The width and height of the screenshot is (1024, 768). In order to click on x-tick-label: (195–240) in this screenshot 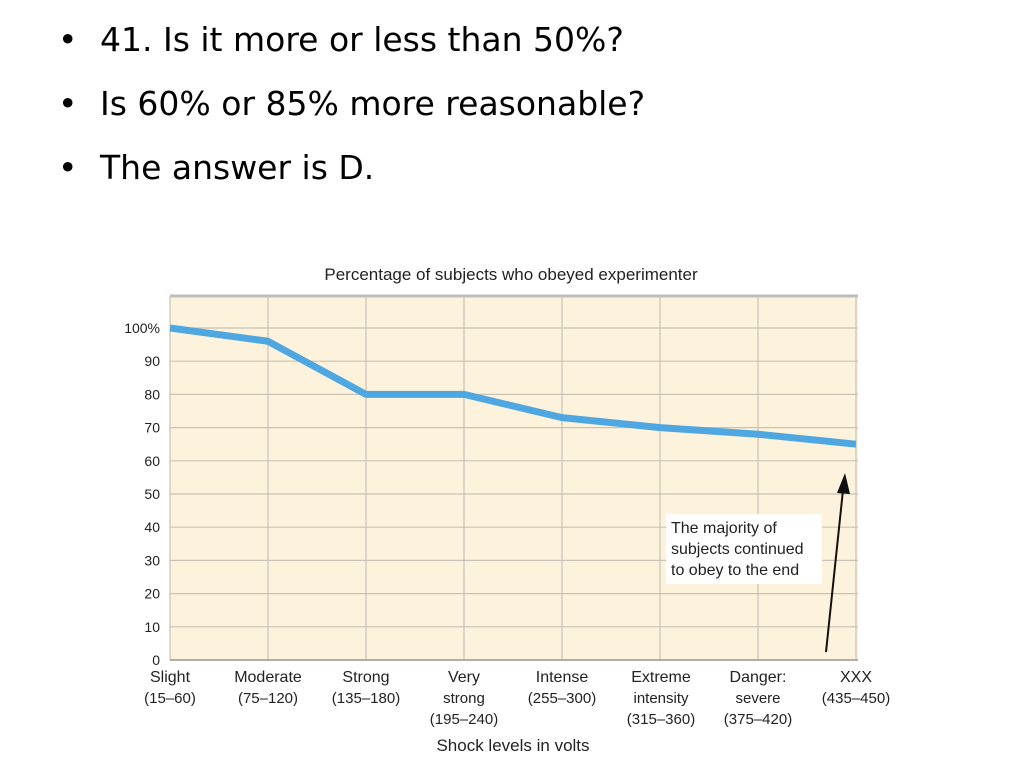, I will do `click(464, 719)`.